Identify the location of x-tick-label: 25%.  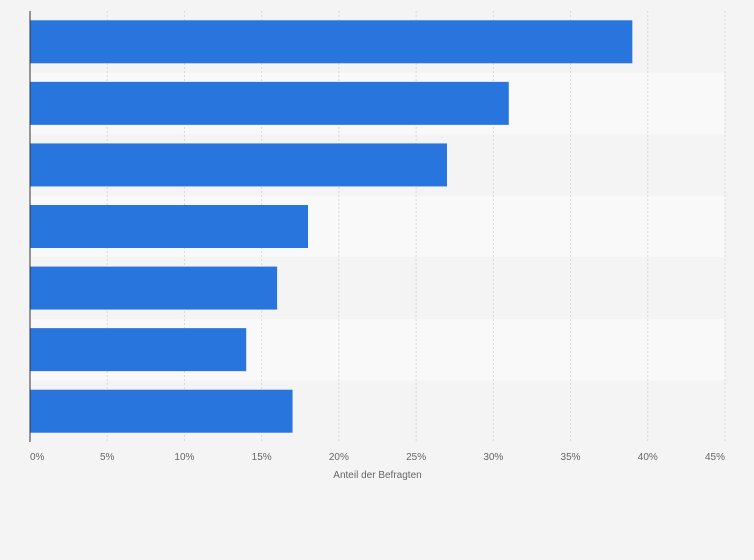
(416, 457).